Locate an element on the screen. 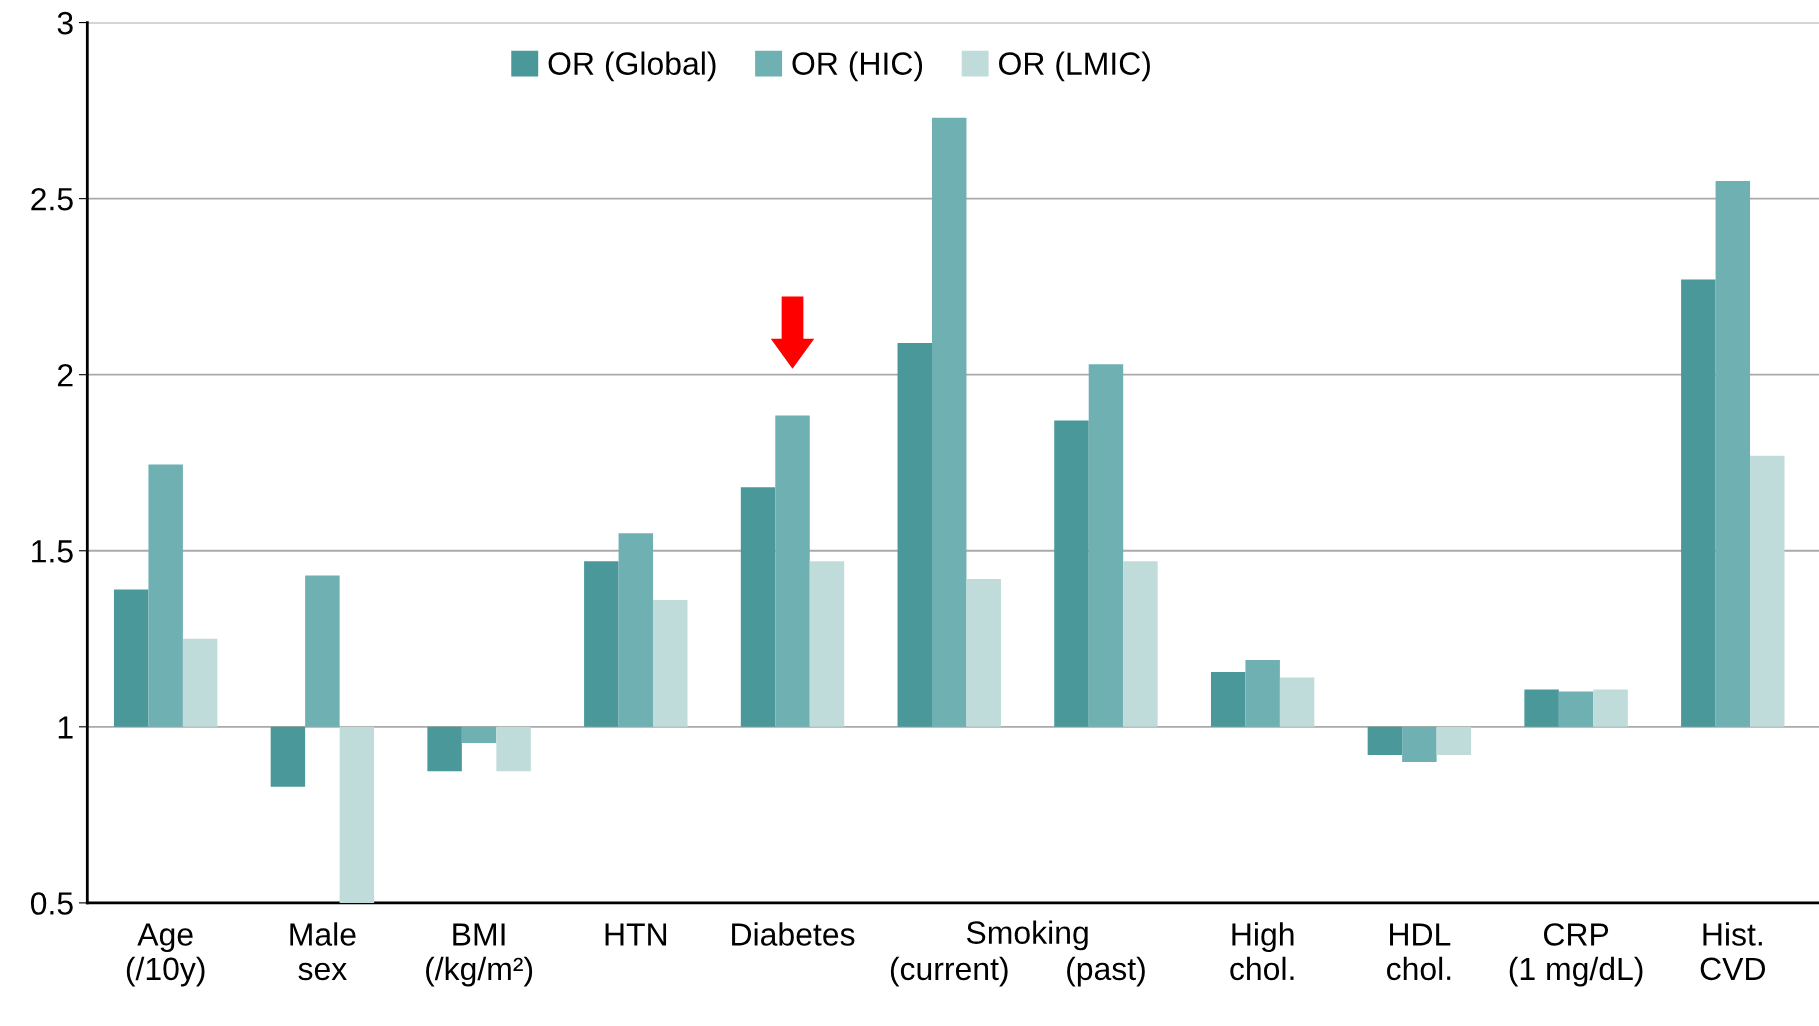 The width and height of the screenshot is (1819, 1026). x-tick-label: Age (/10y) is located at coordinates (165, 955).